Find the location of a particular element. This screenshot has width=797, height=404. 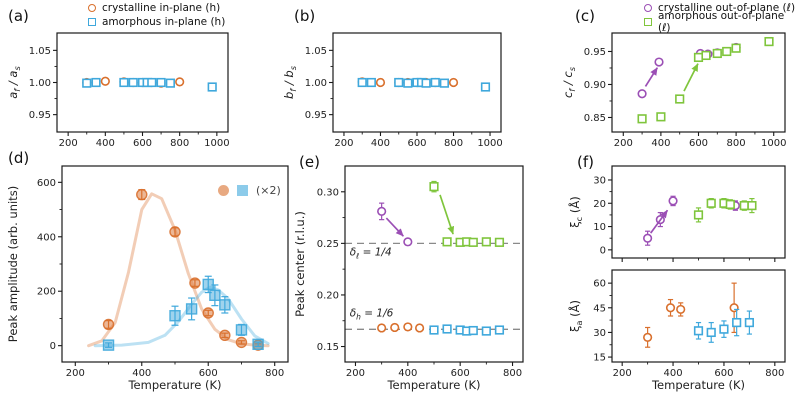

panel-c: 200 400 600 800 1000 0.85 0.90 0.95 cf / cs is located at coordinates (673, 90).